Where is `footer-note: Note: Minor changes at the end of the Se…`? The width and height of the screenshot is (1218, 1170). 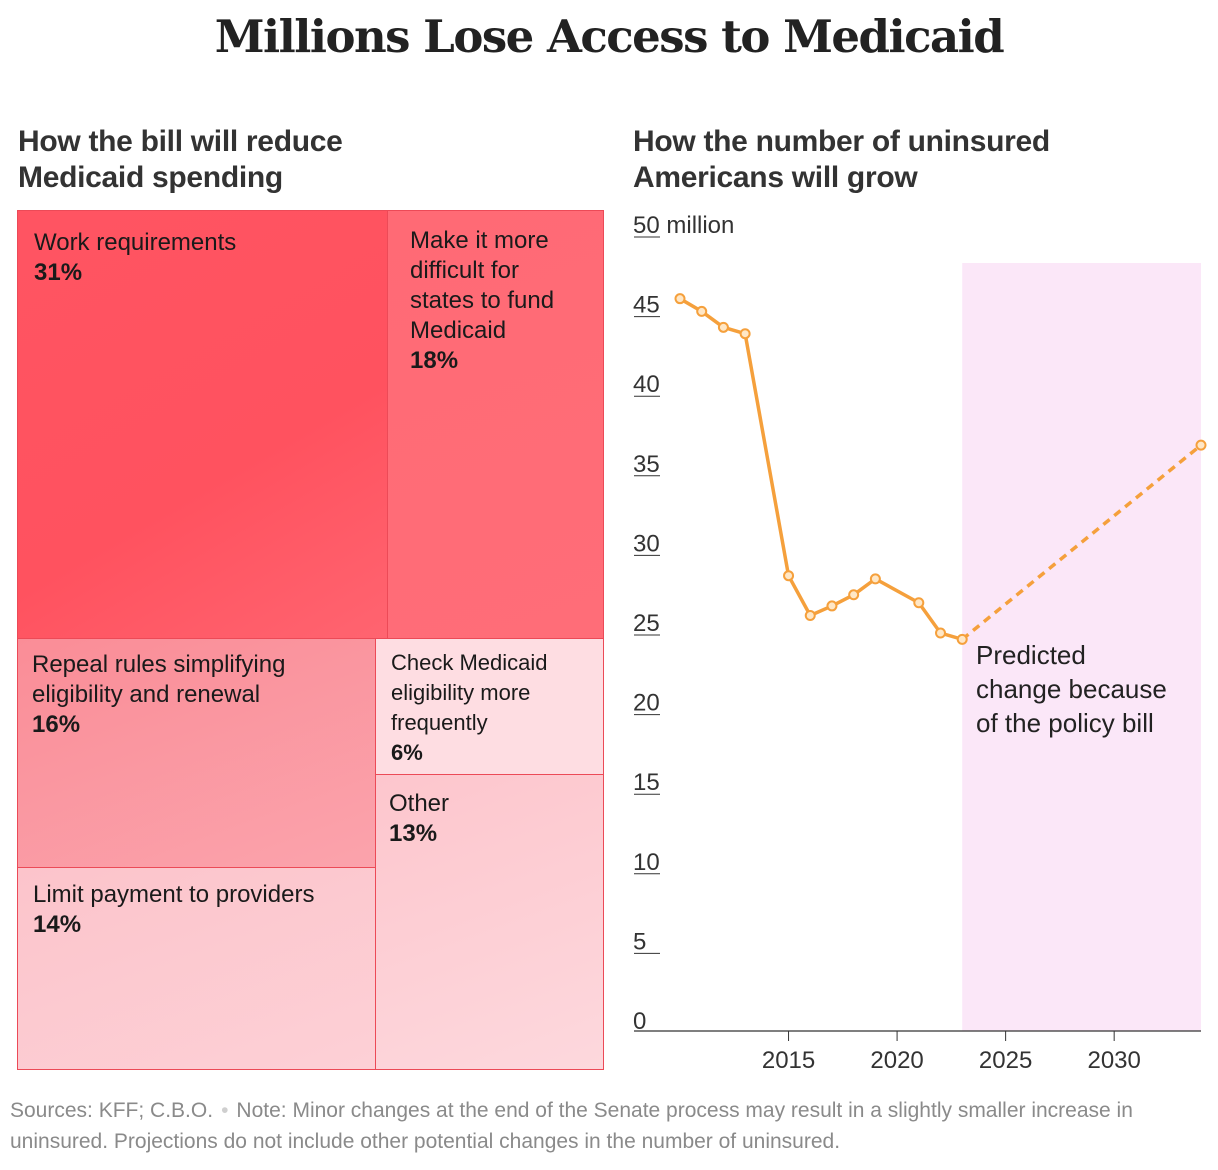 footer-note: Note: Minor changes at the end of the Se… is located at coordinates (571, 1126).